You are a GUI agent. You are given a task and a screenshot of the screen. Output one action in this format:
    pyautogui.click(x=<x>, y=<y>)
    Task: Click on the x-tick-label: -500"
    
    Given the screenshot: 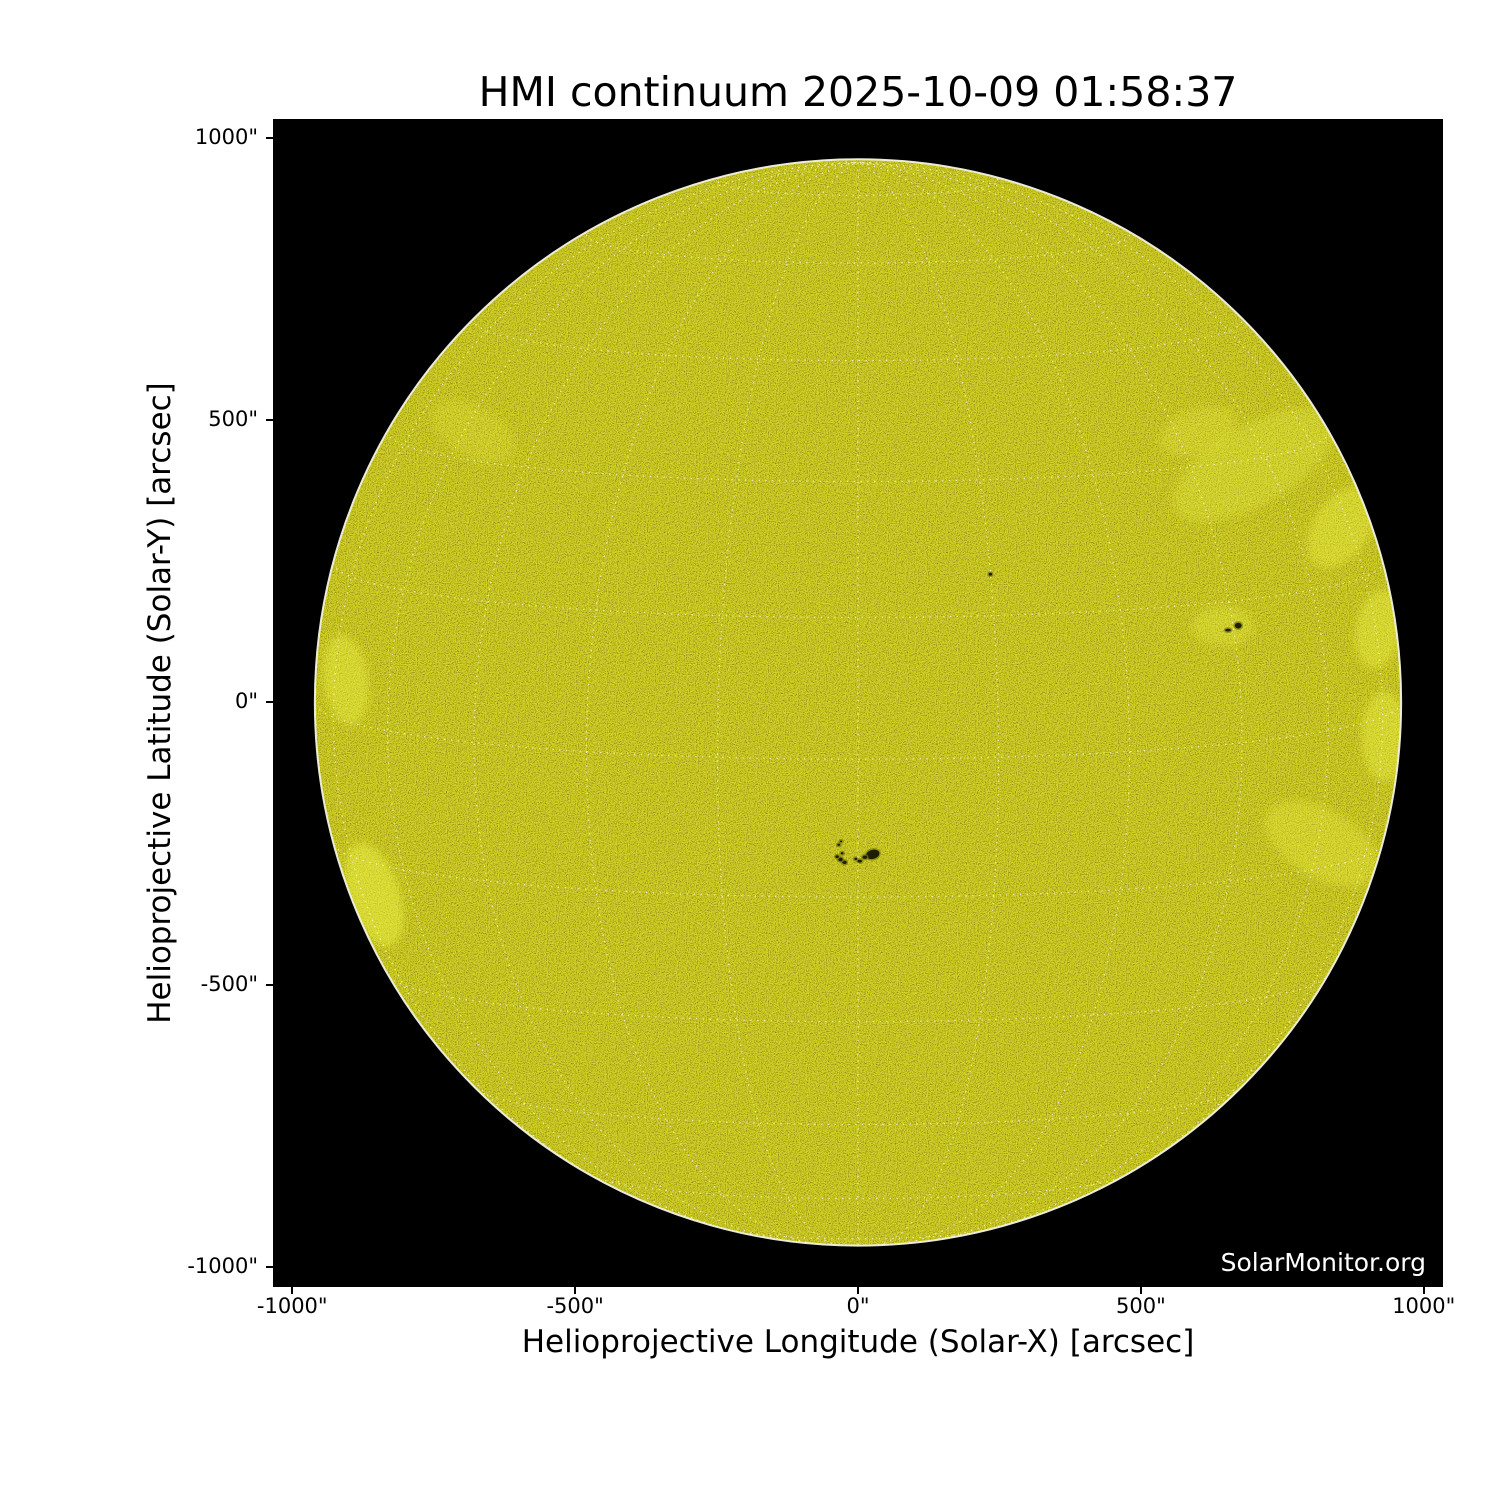 What is the action you would take?
    pyautogui.click(x=575, y=1306)
    